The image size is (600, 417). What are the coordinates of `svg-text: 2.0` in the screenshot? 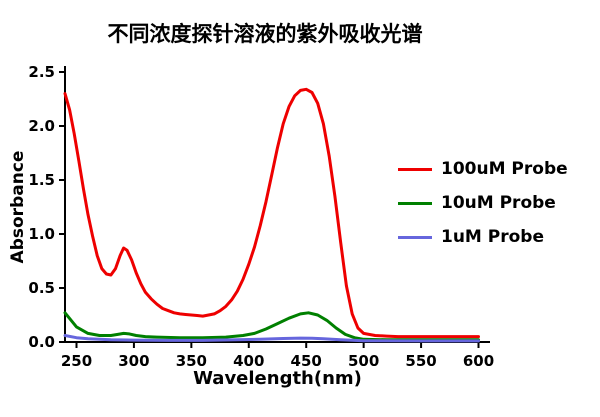 It's located at (41, 126).